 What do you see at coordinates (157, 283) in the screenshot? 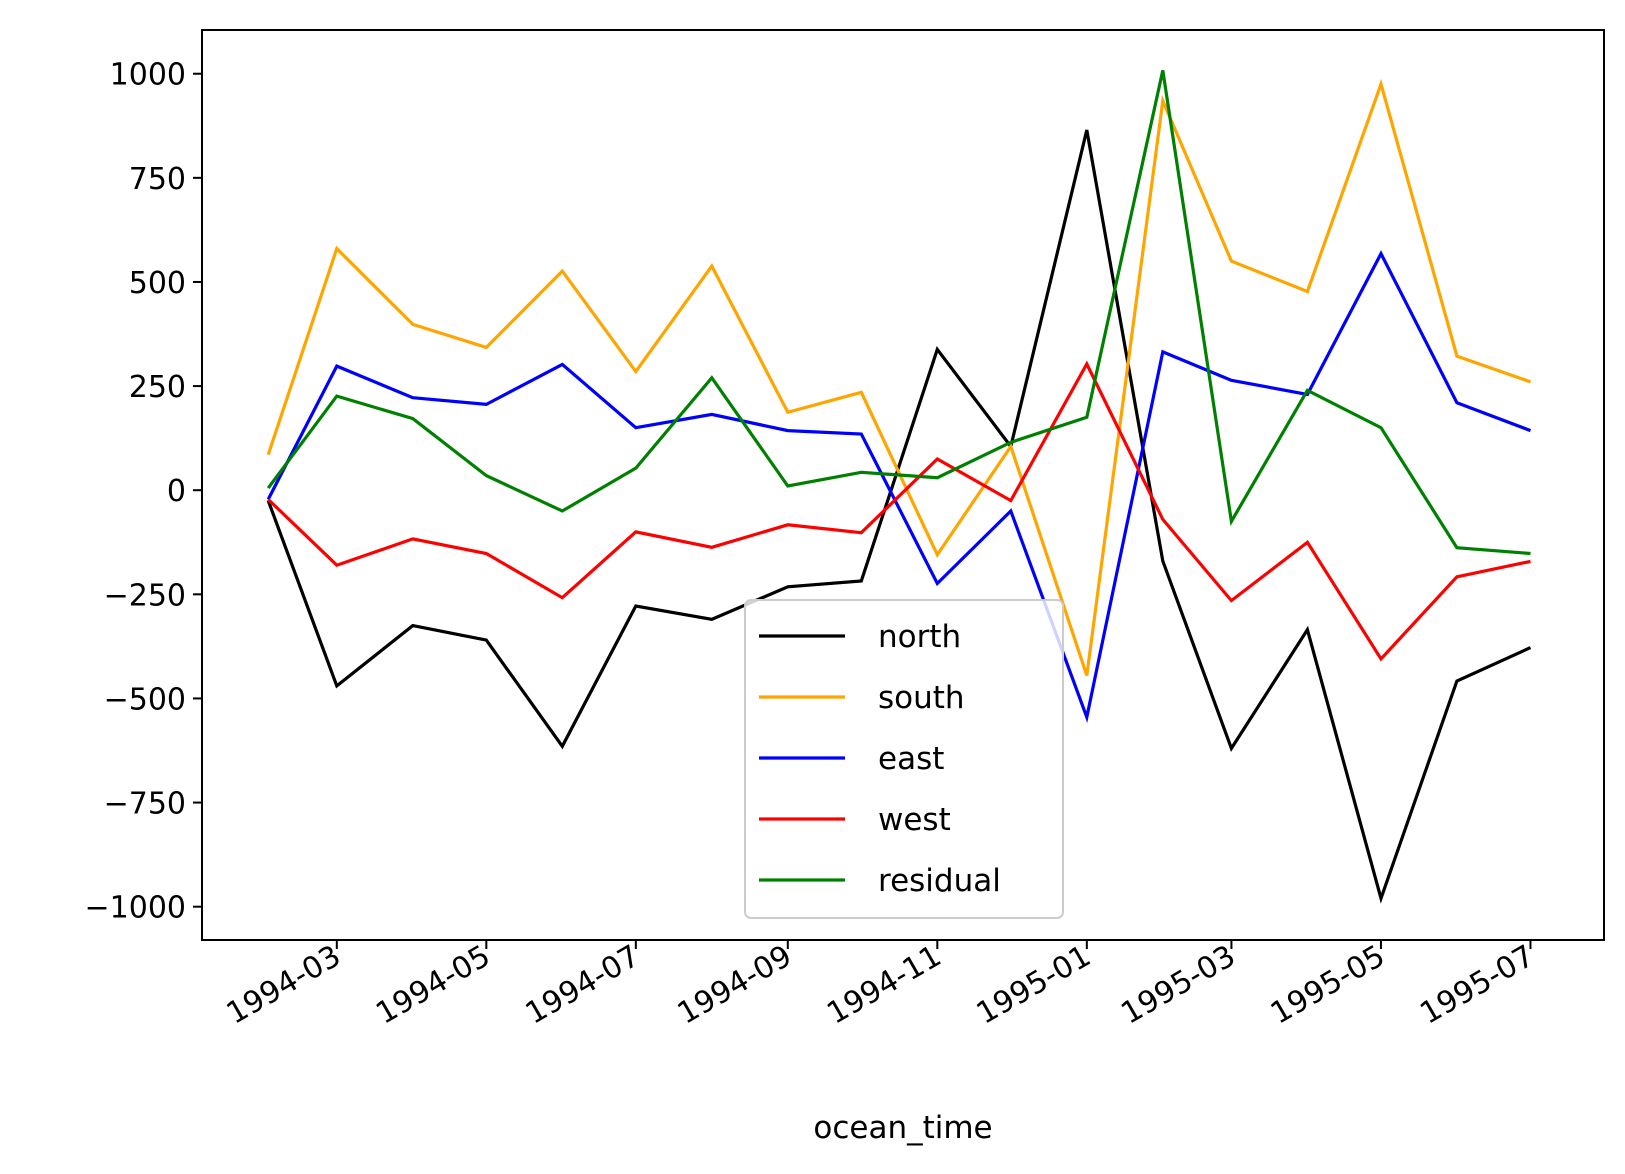
I see `y-tick-label: 500` at bounding box center [157, 283].